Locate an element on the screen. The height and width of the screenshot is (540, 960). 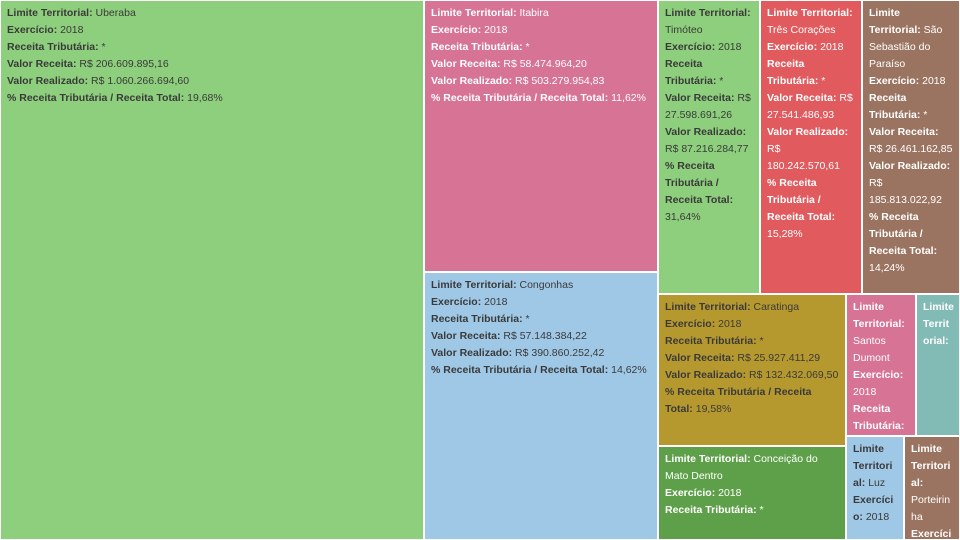
tile-line-territory: Limite Territorial: Santos Dumont is located at coordinates (881, 333).